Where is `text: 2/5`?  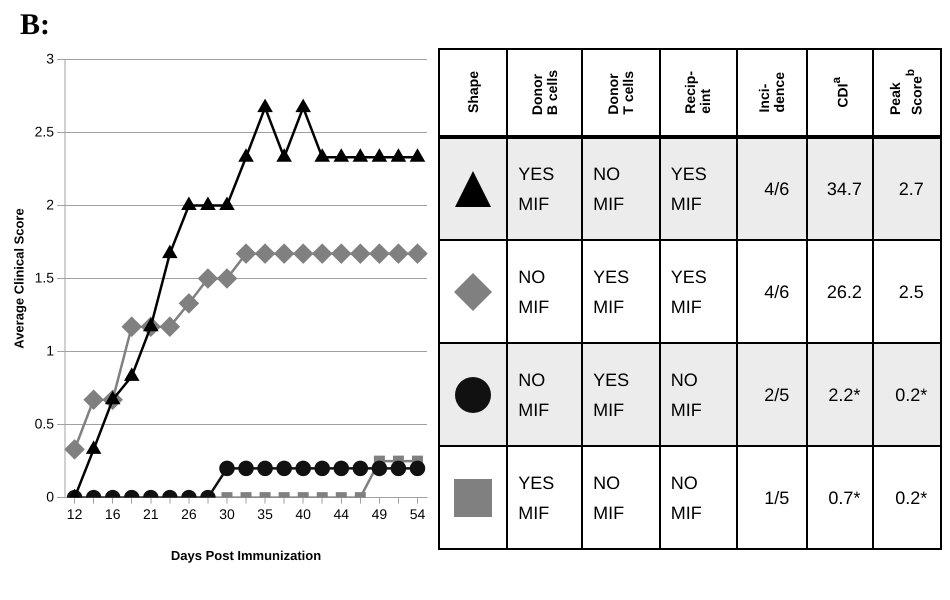
text: 2/5 is located at coordinates (772, 394).